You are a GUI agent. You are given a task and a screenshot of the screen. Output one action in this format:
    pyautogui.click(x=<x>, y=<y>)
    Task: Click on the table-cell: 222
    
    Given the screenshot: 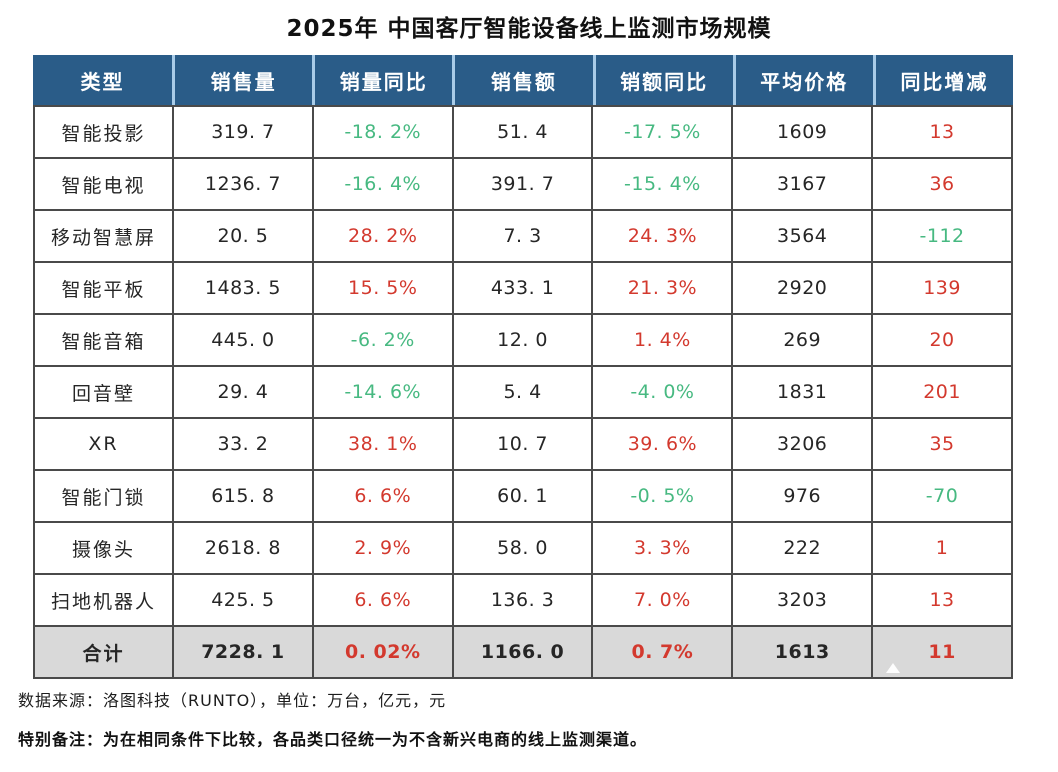 What is the action you would take?
    pyautogui.click(x=802, y=548)
    